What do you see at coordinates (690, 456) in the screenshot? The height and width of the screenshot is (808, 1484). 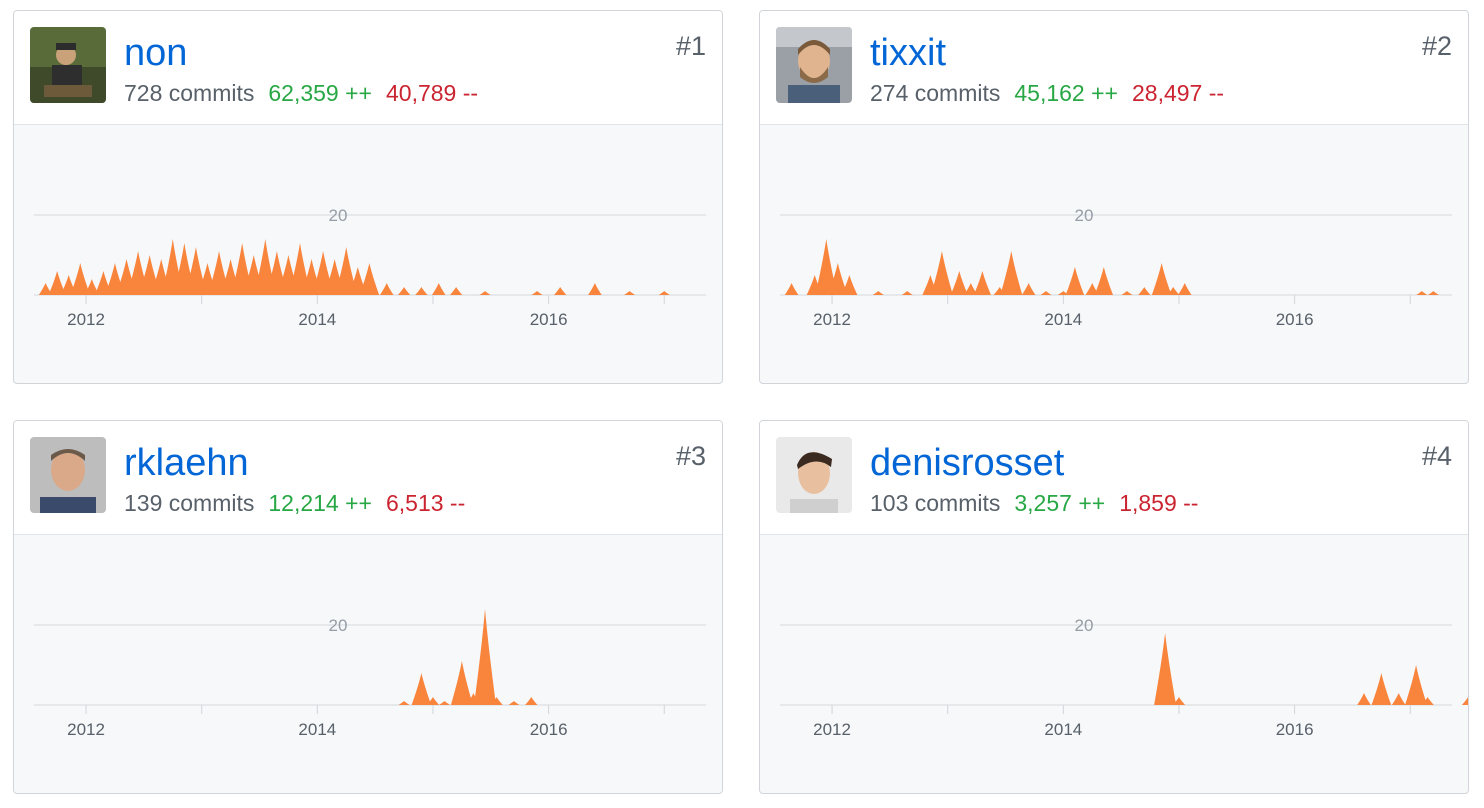 I see `rank-badge: #3` at bounding box center [690, 456].